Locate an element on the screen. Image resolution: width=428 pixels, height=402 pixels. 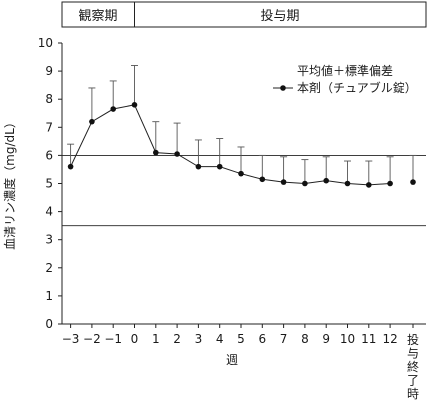
legend-note: 平均値＋標準偏差 is located at coordinates (345, 70).